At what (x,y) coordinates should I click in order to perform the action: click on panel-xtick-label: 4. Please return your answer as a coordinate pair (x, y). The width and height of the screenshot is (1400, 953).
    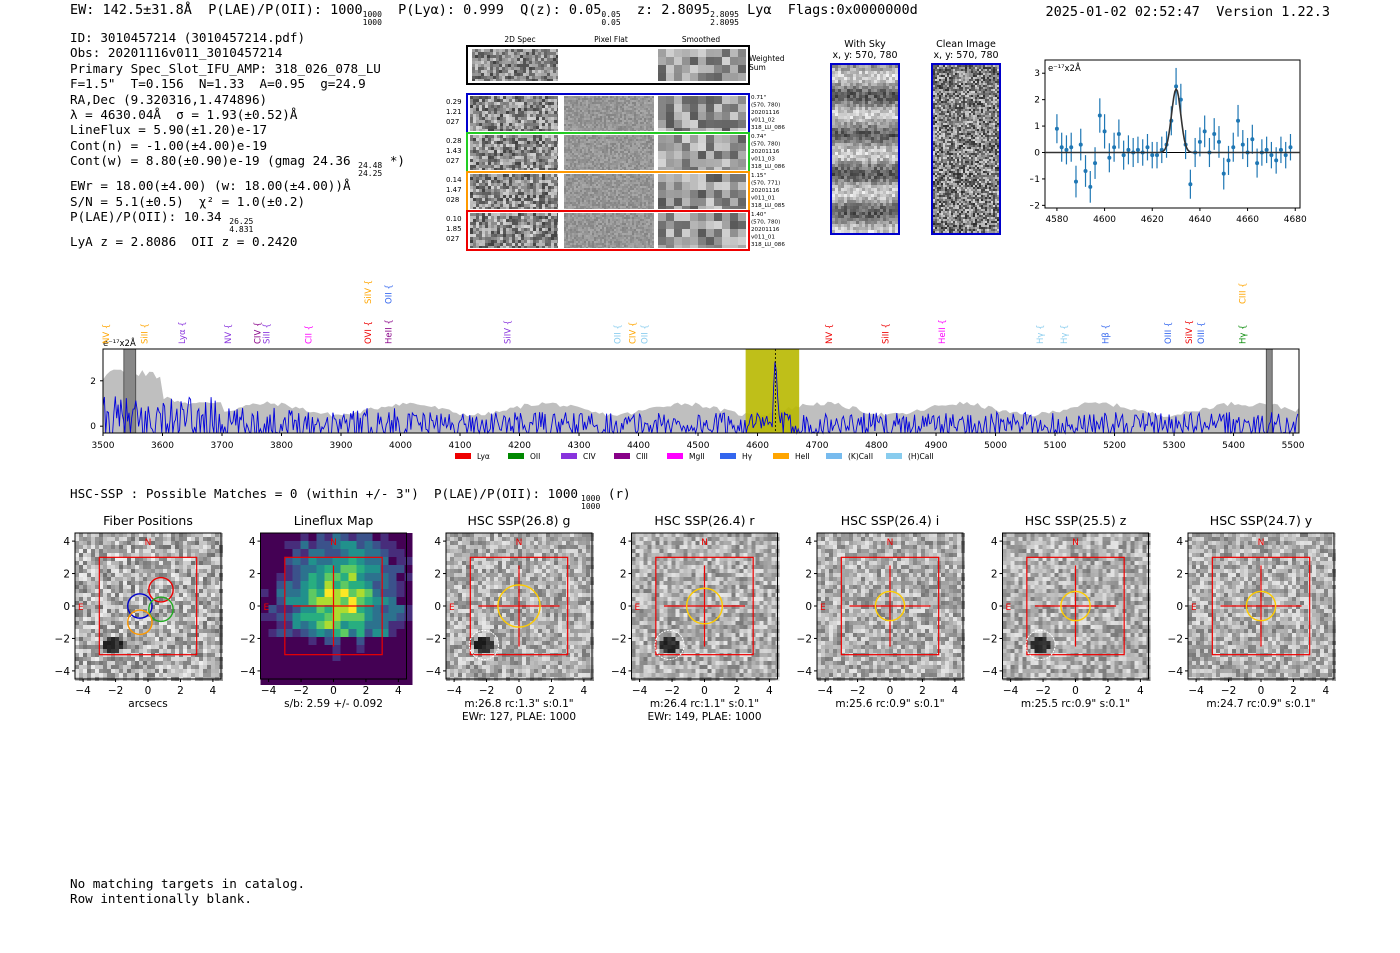
    Looking at the image, I should click on (398, 691).